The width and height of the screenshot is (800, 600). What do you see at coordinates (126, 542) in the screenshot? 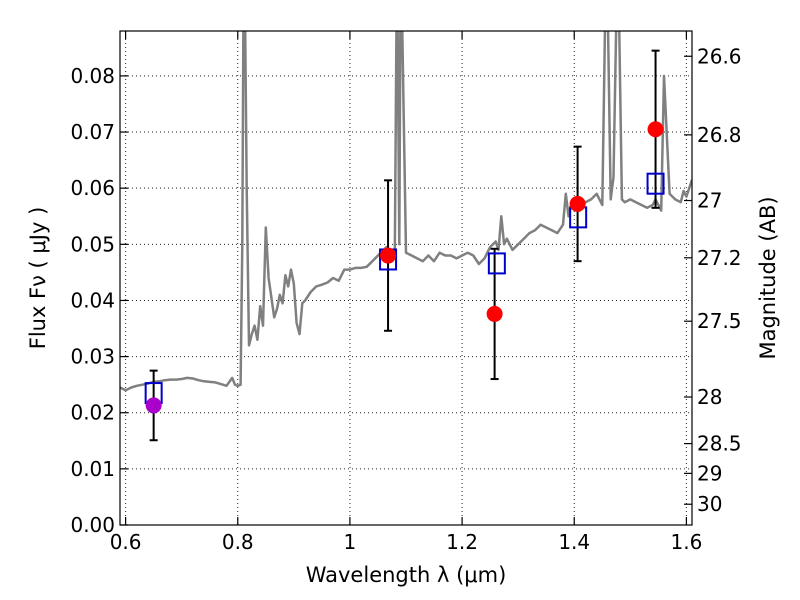
I see `x-tick-label: 0.6` at bounding box center [126, 542].